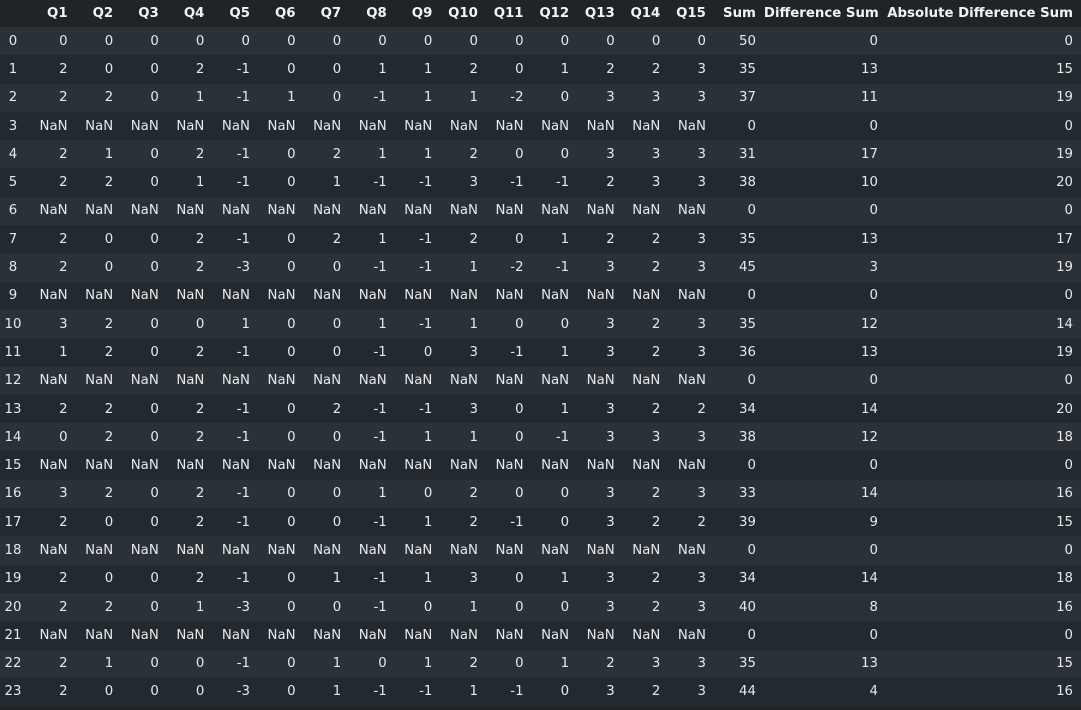 This screenshot has height=710, width=1081. Describe the element at coordinates (869, 183) in the screenshot. I see `table-cell: 10` at that location.